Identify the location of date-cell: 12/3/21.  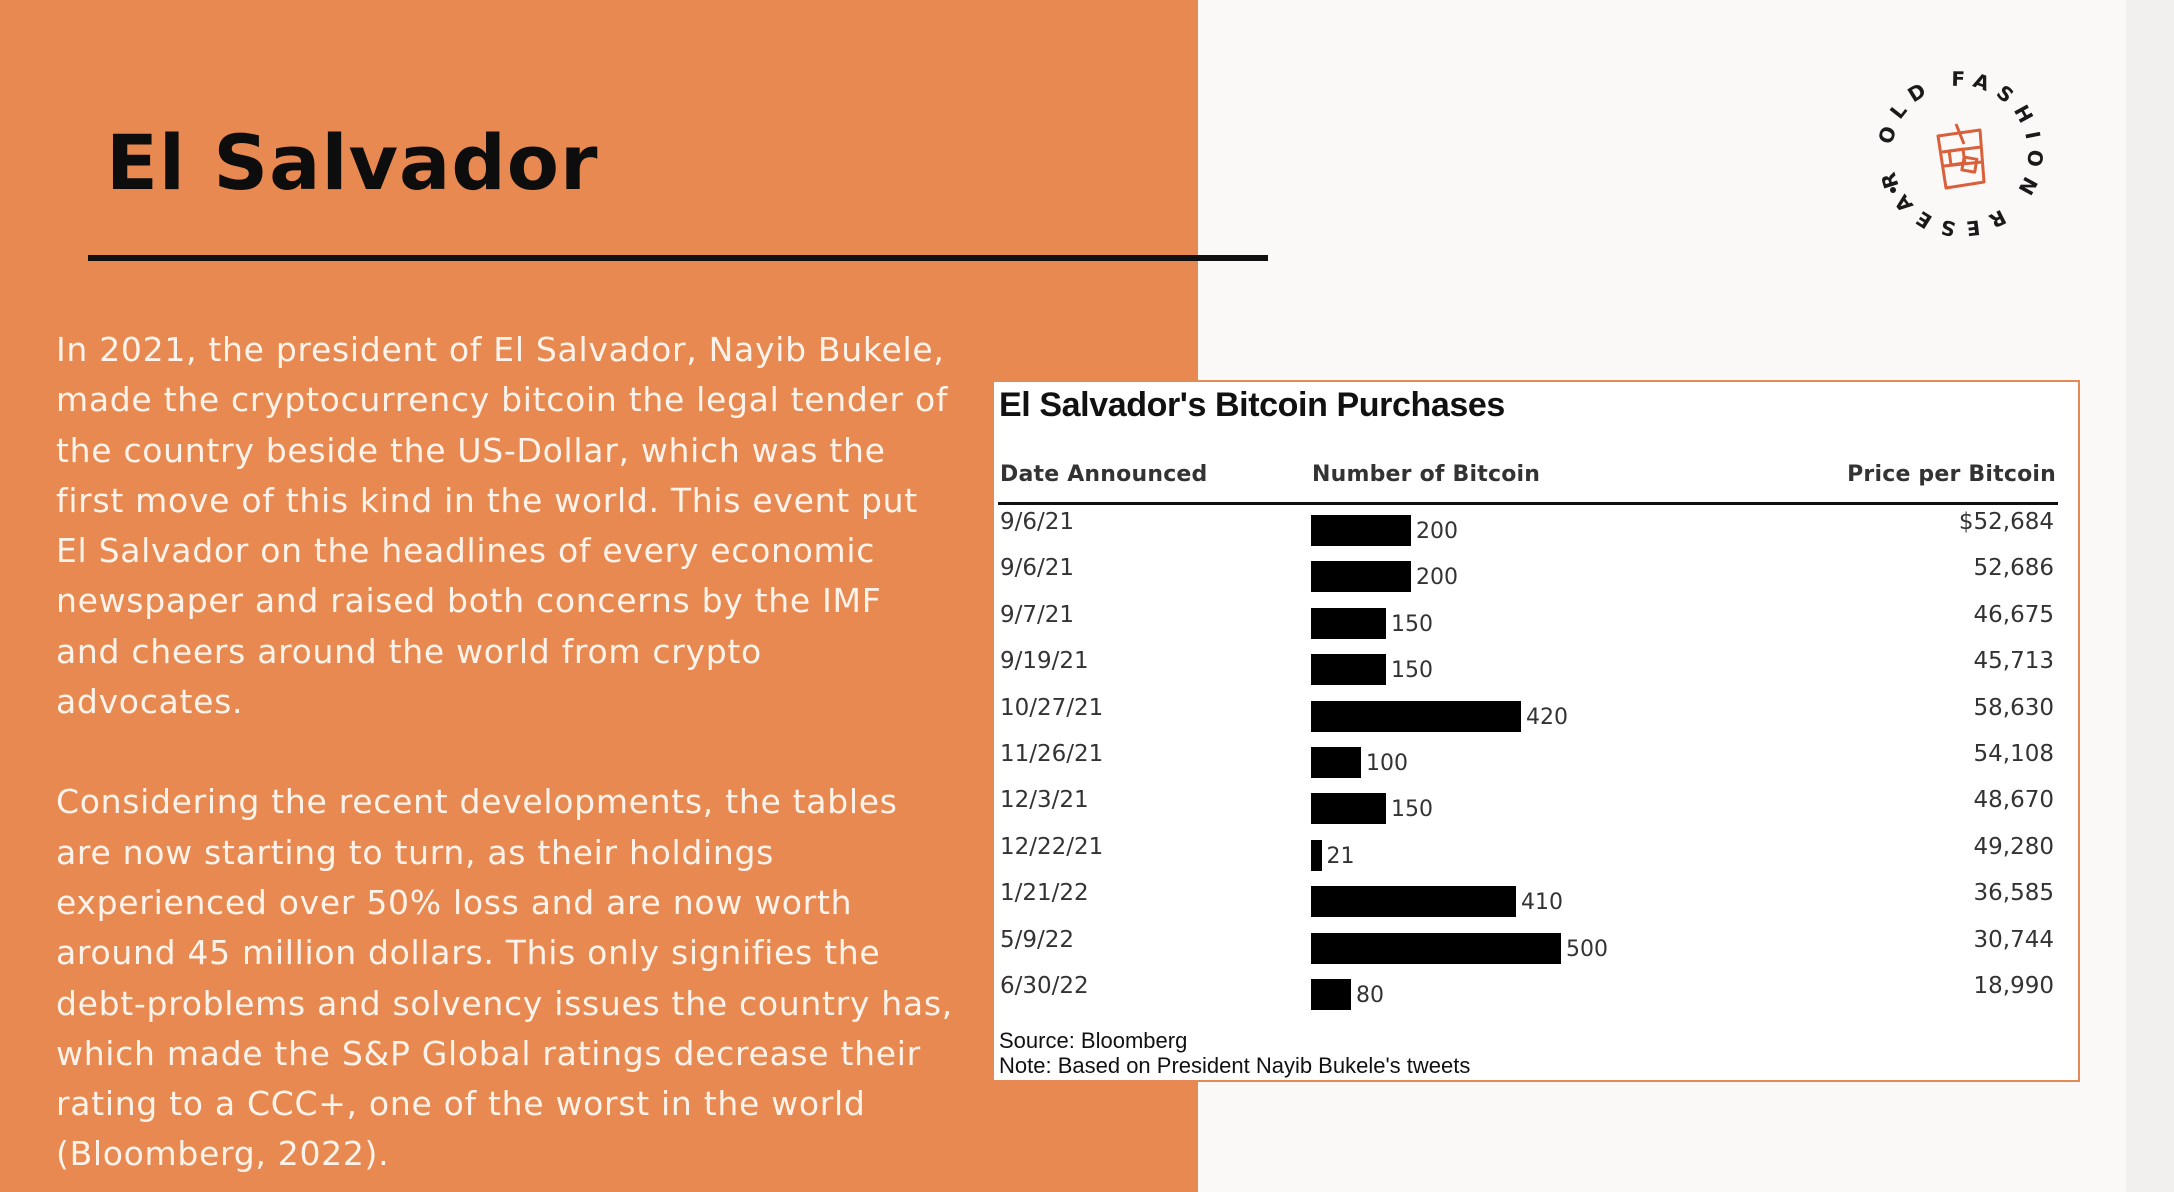
(1044, 800).